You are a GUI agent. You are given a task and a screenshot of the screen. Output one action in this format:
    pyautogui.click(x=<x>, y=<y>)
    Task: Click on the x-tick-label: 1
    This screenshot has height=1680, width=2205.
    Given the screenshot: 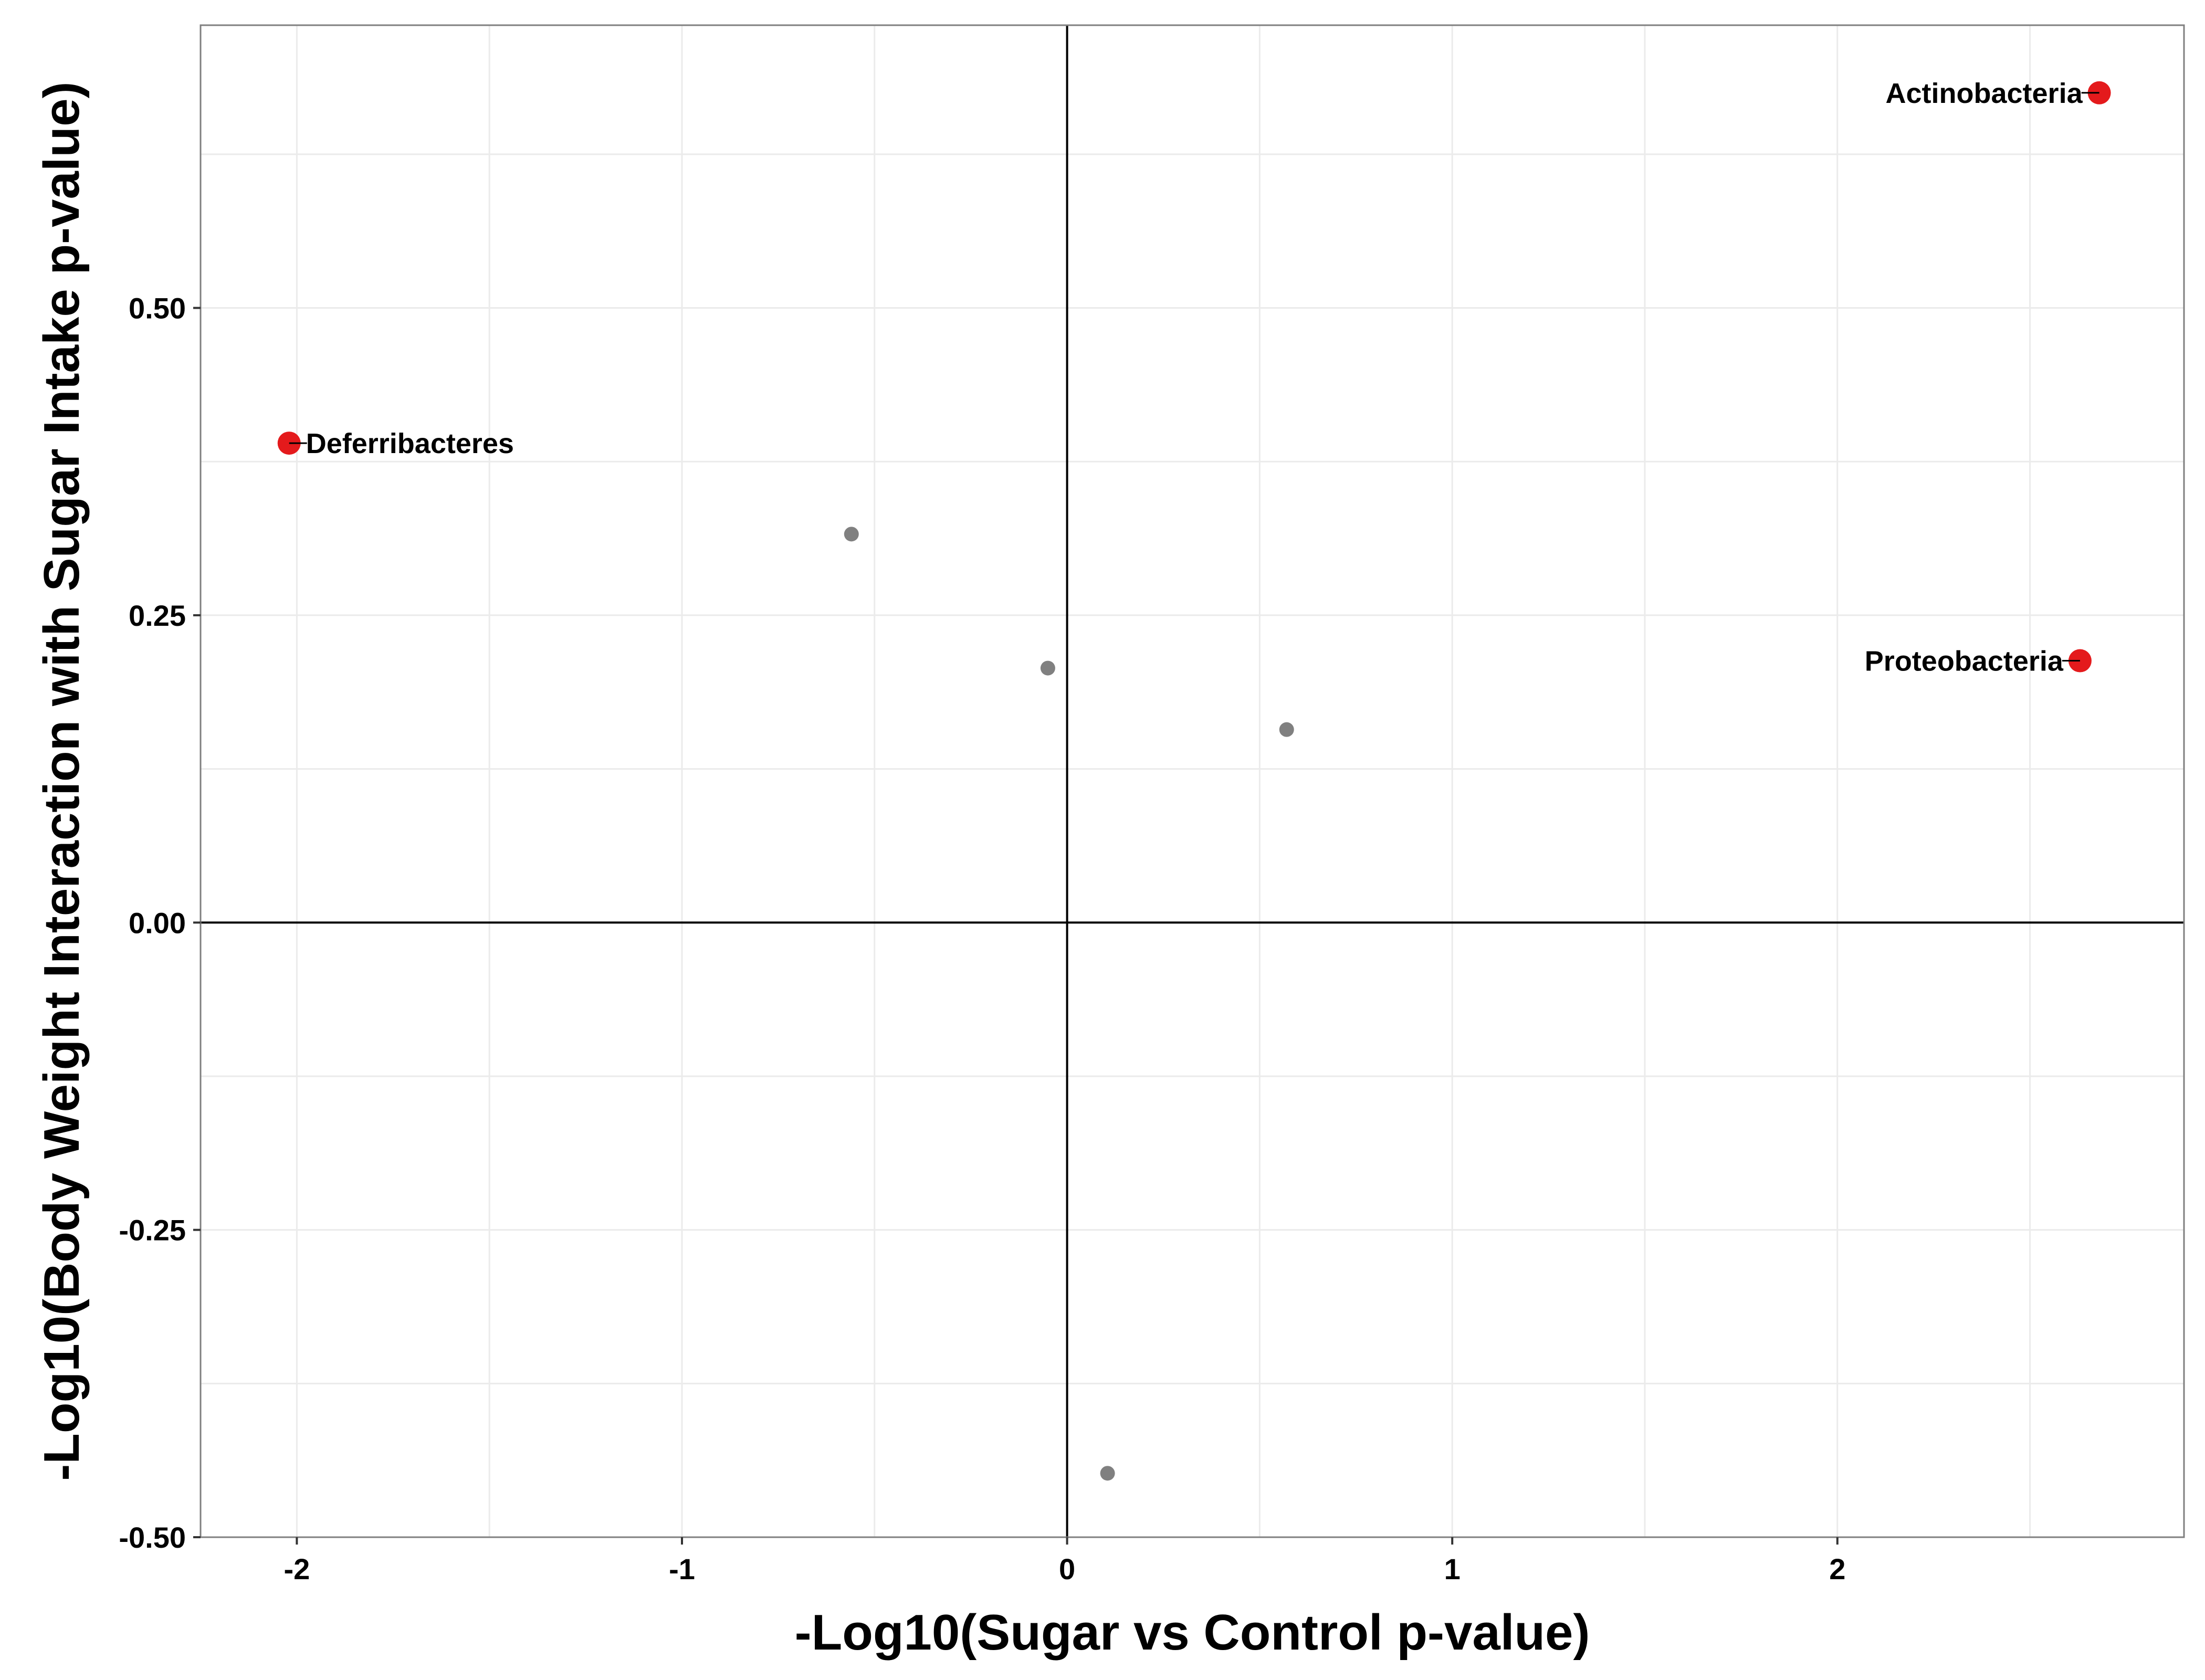 What is the action you would take?
    pyautogui.click(x=1452, y=1569)
    